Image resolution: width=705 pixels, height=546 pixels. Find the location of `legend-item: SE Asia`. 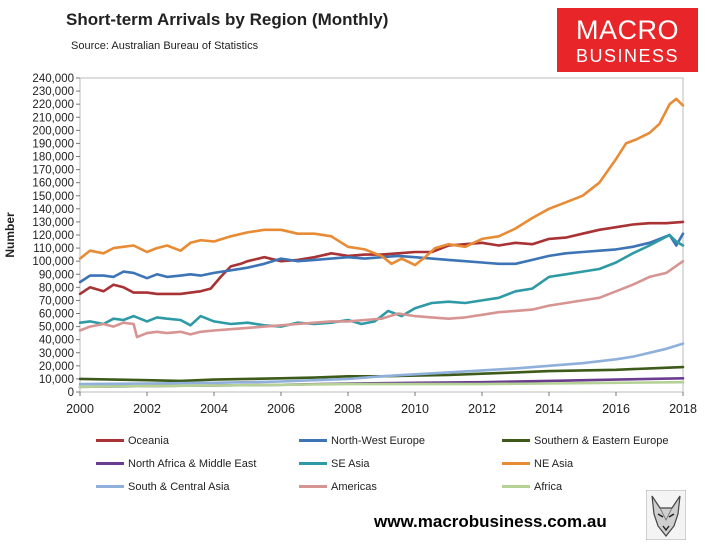

legend-item: SE Asia is located at coordinates (400, 463).